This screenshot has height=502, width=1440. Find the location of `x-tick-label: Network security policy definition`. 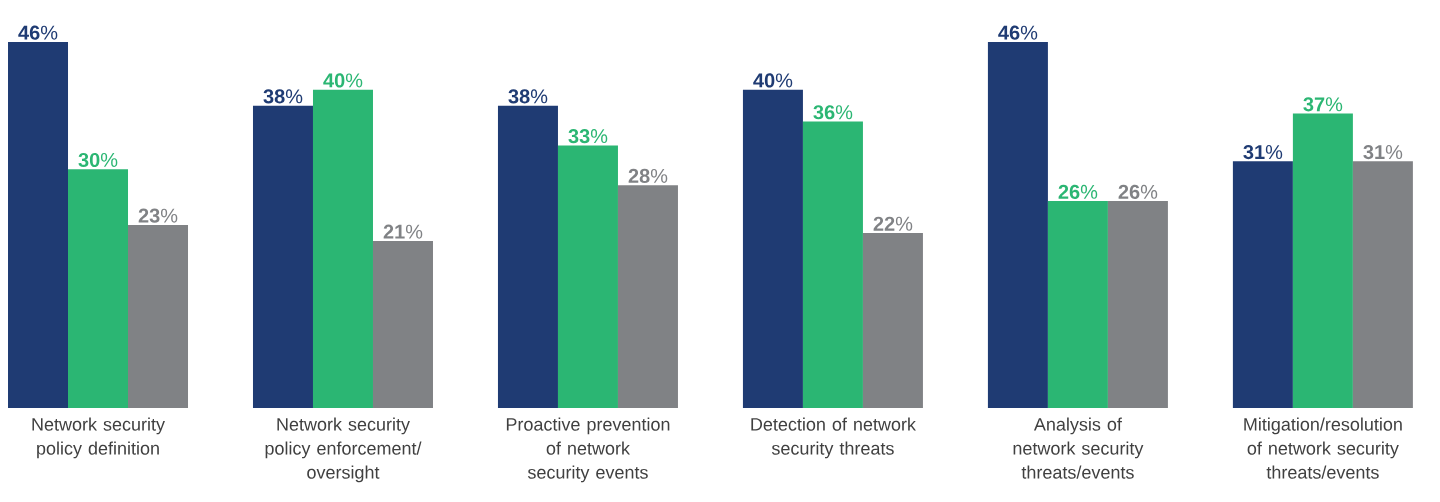

x-tick-label: Network security policy definition is located at coordinates (98, 438).